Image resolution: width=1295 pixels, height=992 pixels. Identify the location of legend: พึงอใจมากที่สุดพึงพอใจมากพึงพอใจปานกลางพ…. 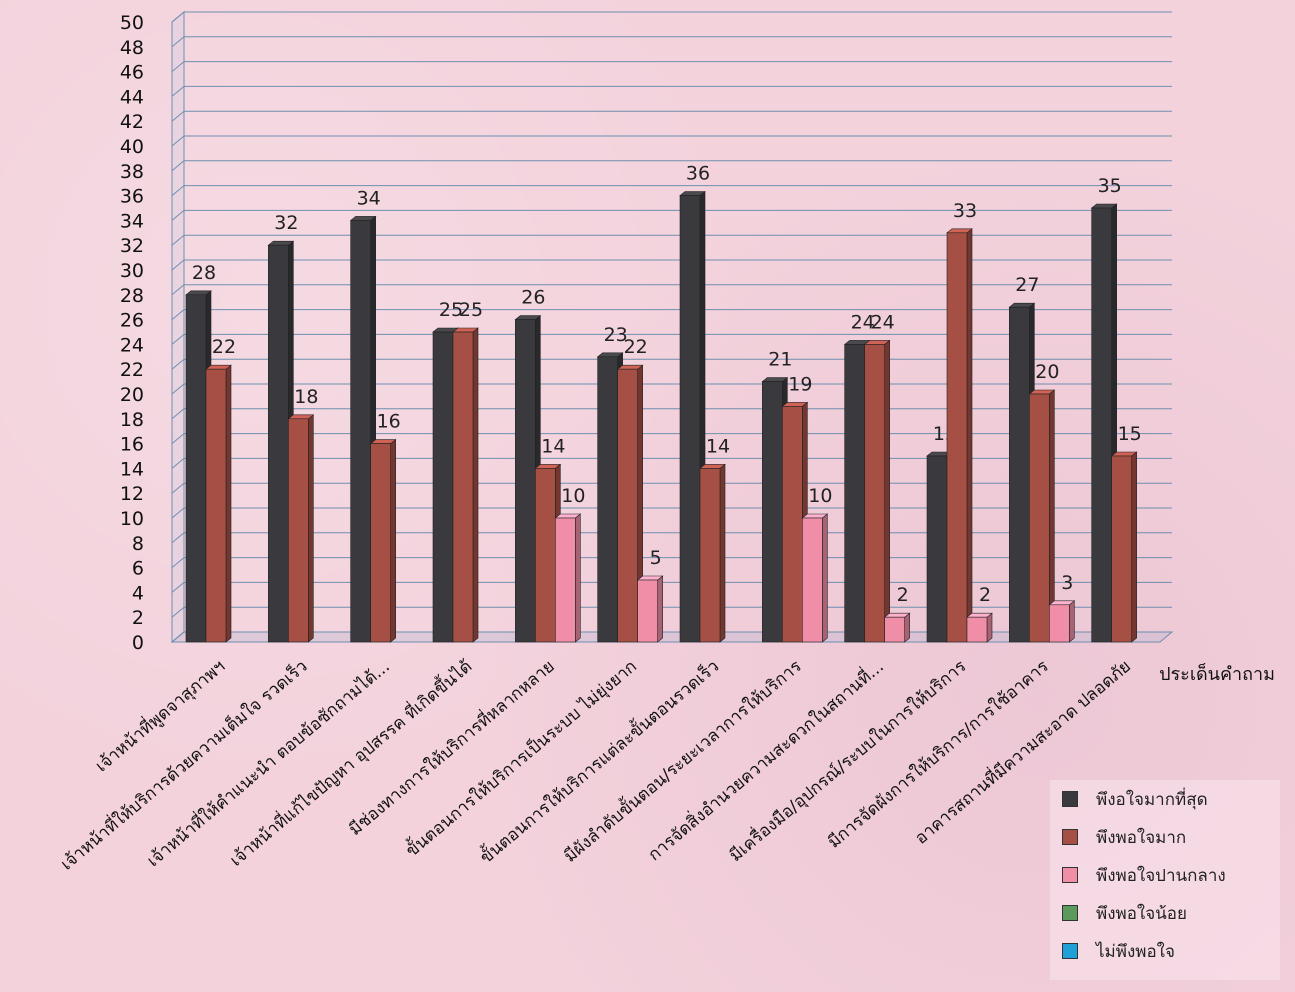
(1165, 880).